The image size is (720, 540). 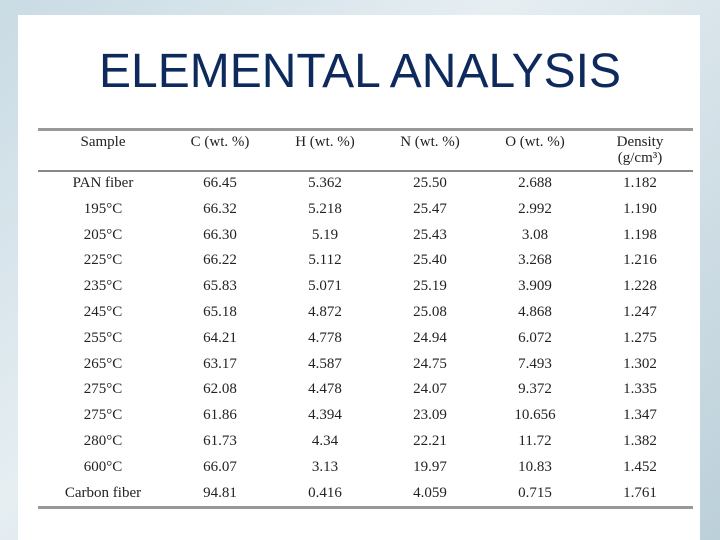 What do you see at coordinates (103, 492) in the screenshot?
I see `table-cell: Carbon fiber` at bounding box center [103, 492].